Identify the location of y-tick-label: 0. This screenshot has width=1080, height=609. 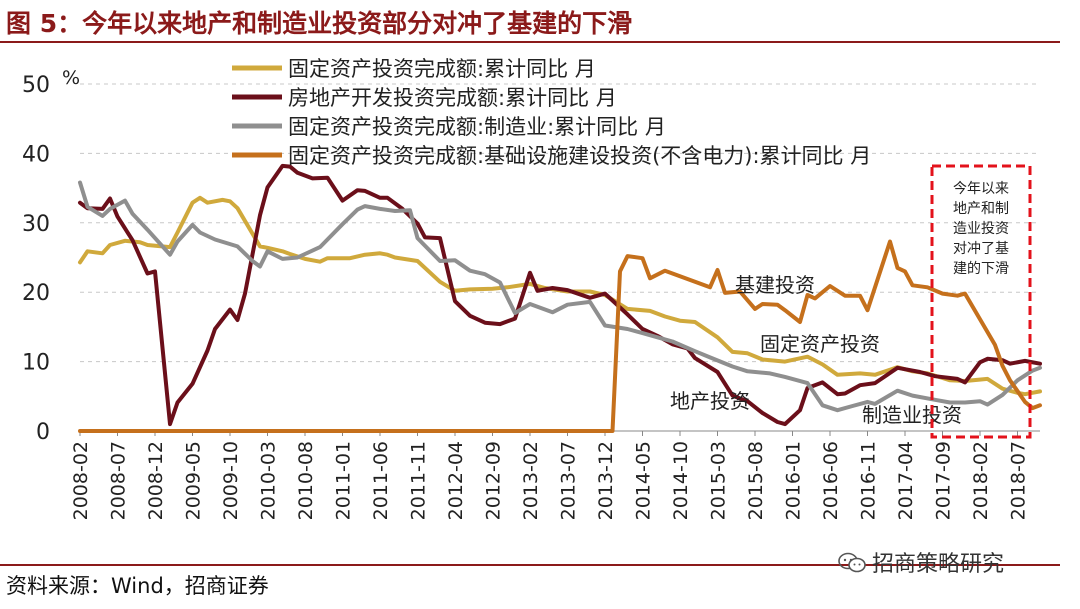
(43, 432).